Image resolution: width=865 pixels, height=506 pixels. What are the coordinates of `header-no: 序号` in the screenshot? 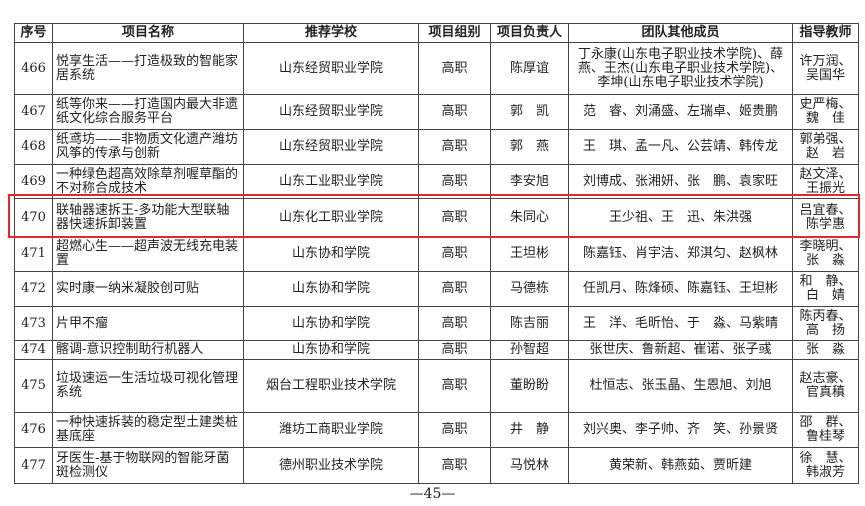 It's located at (33, 33).